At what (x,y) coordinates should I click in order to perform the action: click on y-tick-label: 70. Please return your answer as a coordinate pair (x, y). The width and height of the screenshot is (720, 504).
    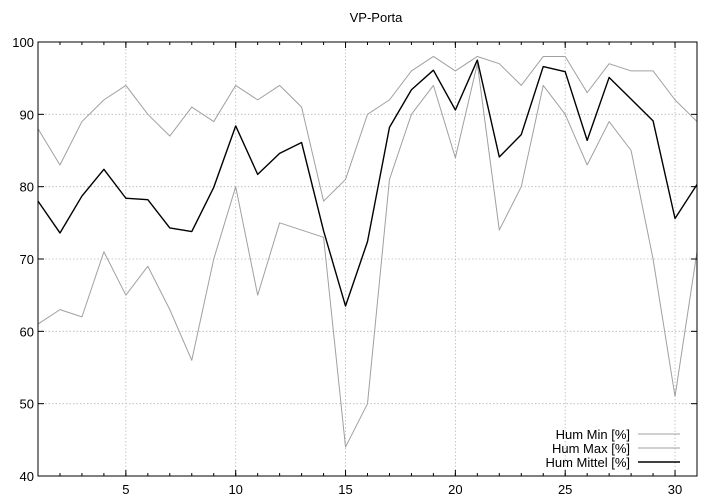
    Looking at the image, I should click on (27, 259).